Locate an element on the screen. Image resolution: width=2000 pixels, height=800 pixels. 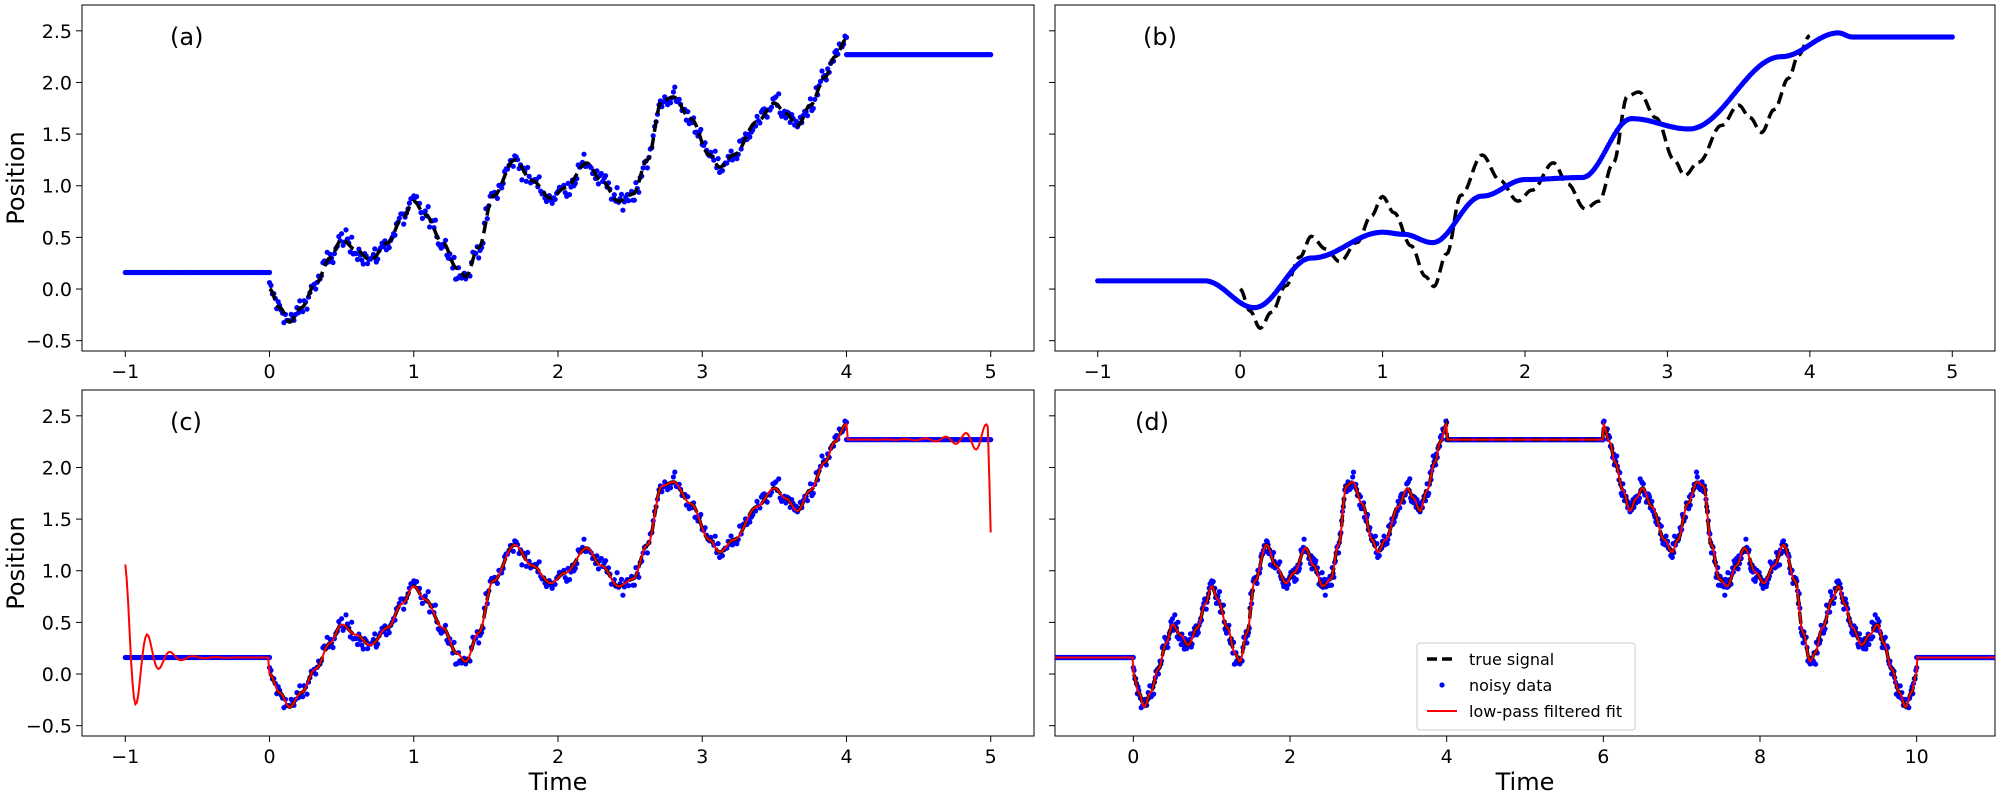
y-tick-label: 2.5 is located at coordinates (57, 417).